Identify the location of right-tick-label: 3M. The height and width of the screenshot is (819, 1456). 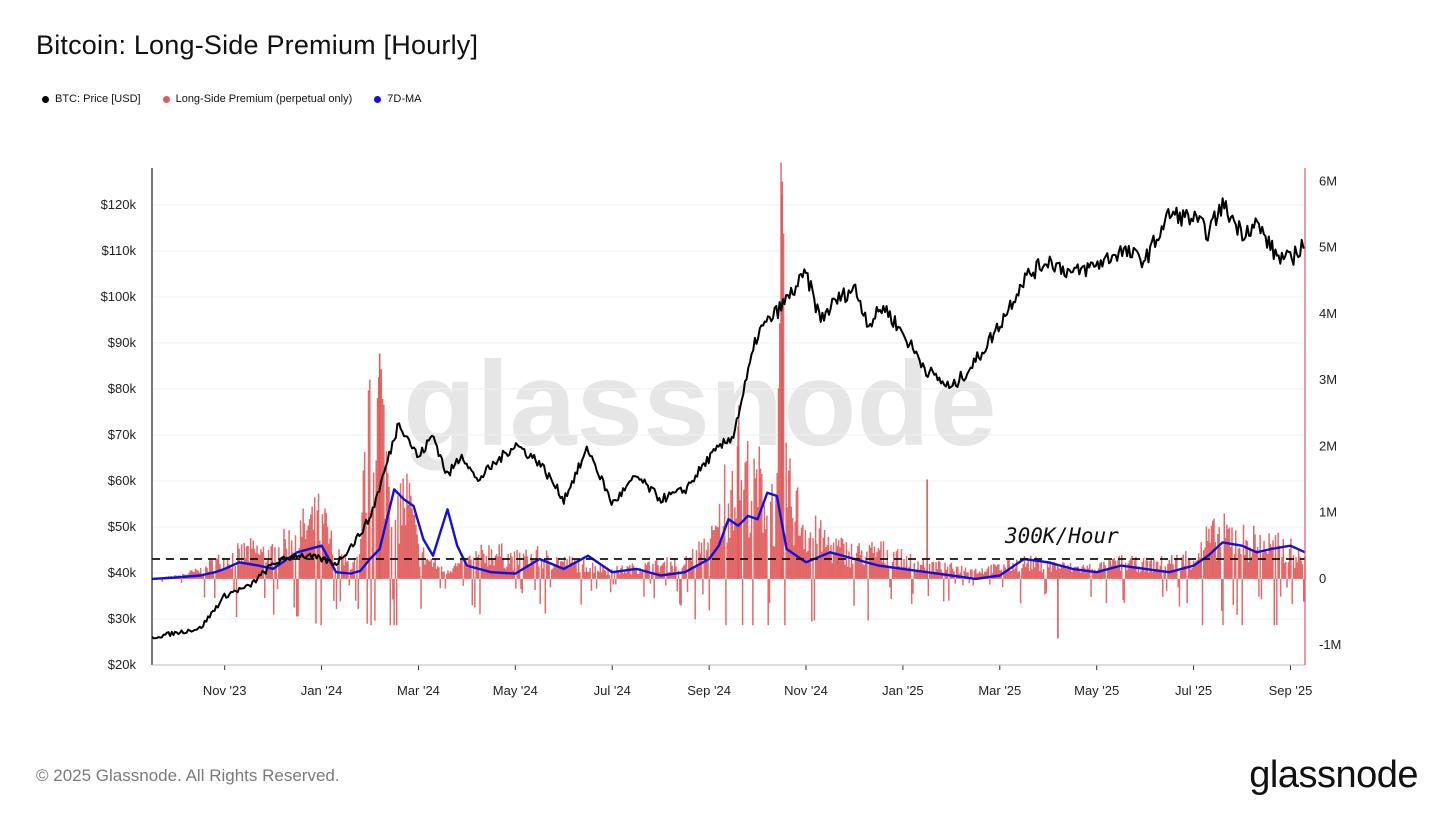
(1328, 379).